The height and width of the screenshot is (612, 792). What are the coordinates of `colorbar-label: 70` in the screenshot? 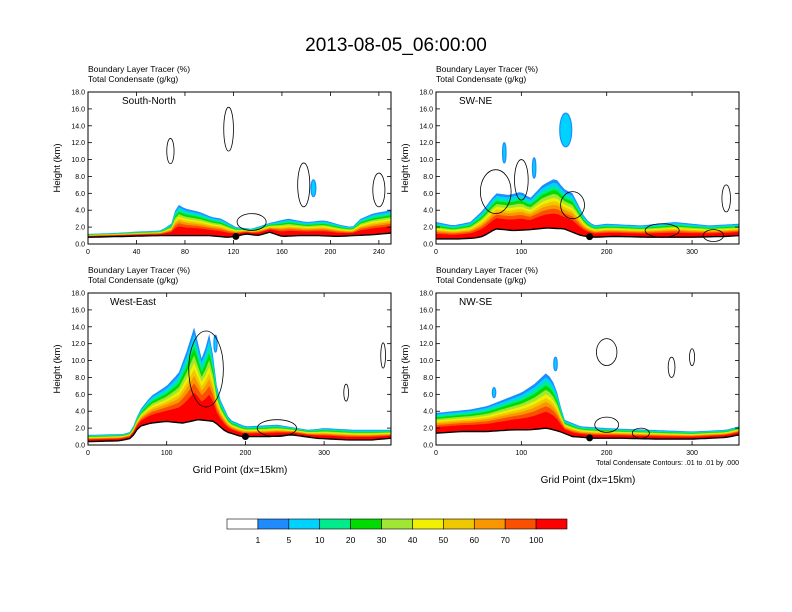 It's located at (505, 540).